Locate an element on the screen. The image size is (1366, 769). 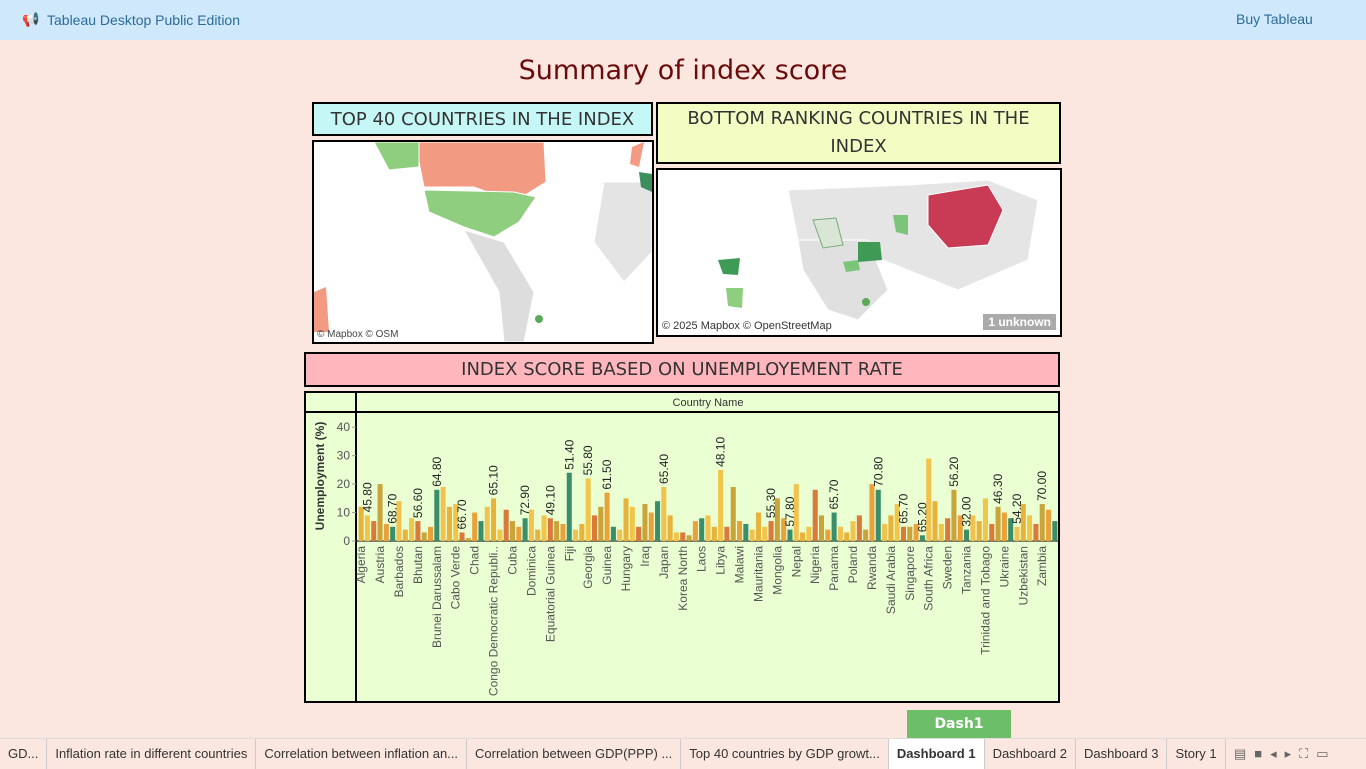
index-score-label: 70.80 is located at coordinates (878, 471).